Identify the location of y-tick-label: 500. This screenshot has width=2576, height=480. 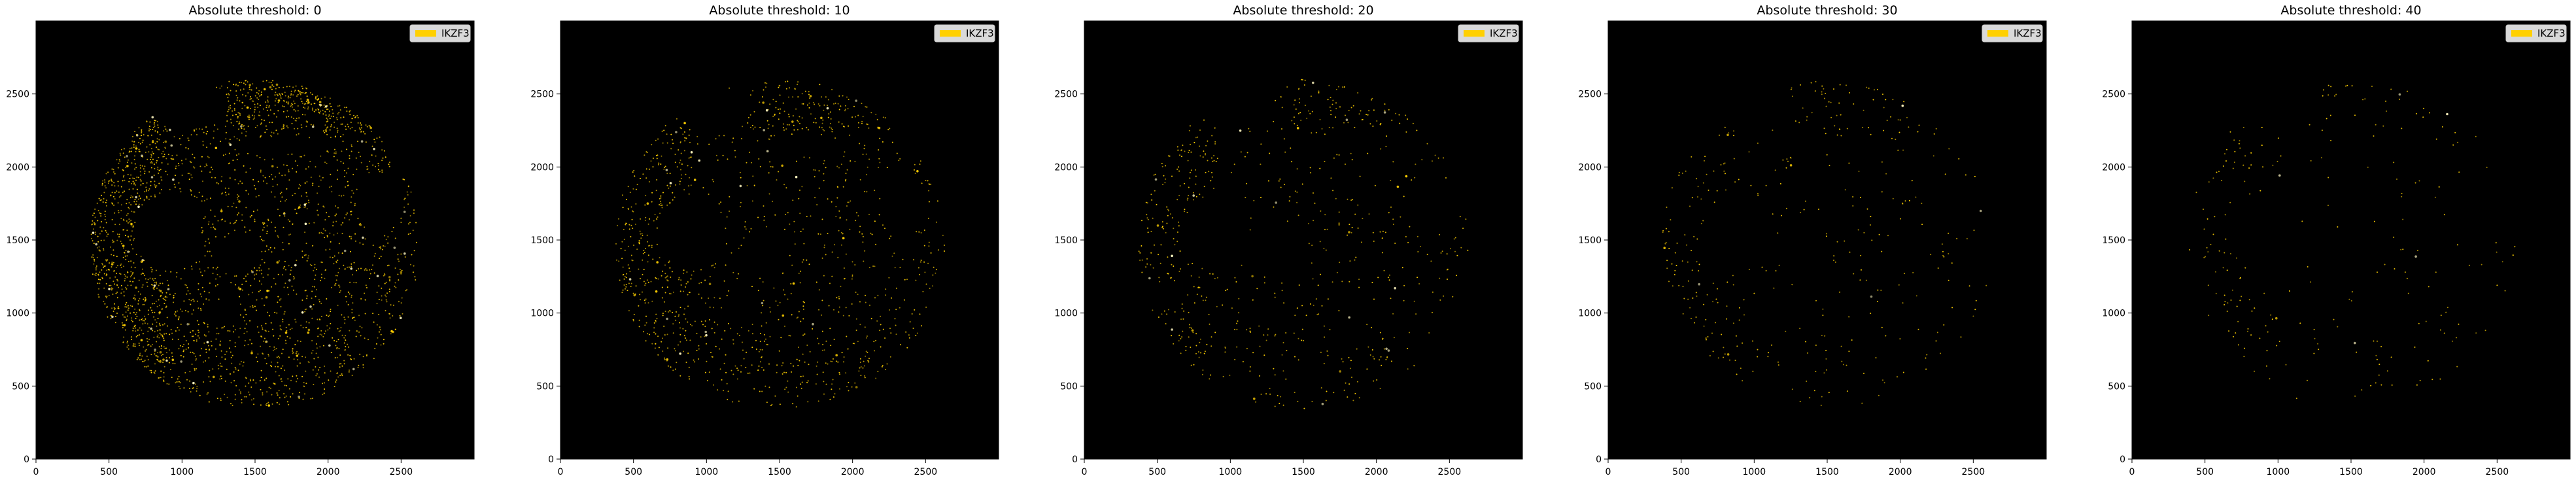
(1069, 386).